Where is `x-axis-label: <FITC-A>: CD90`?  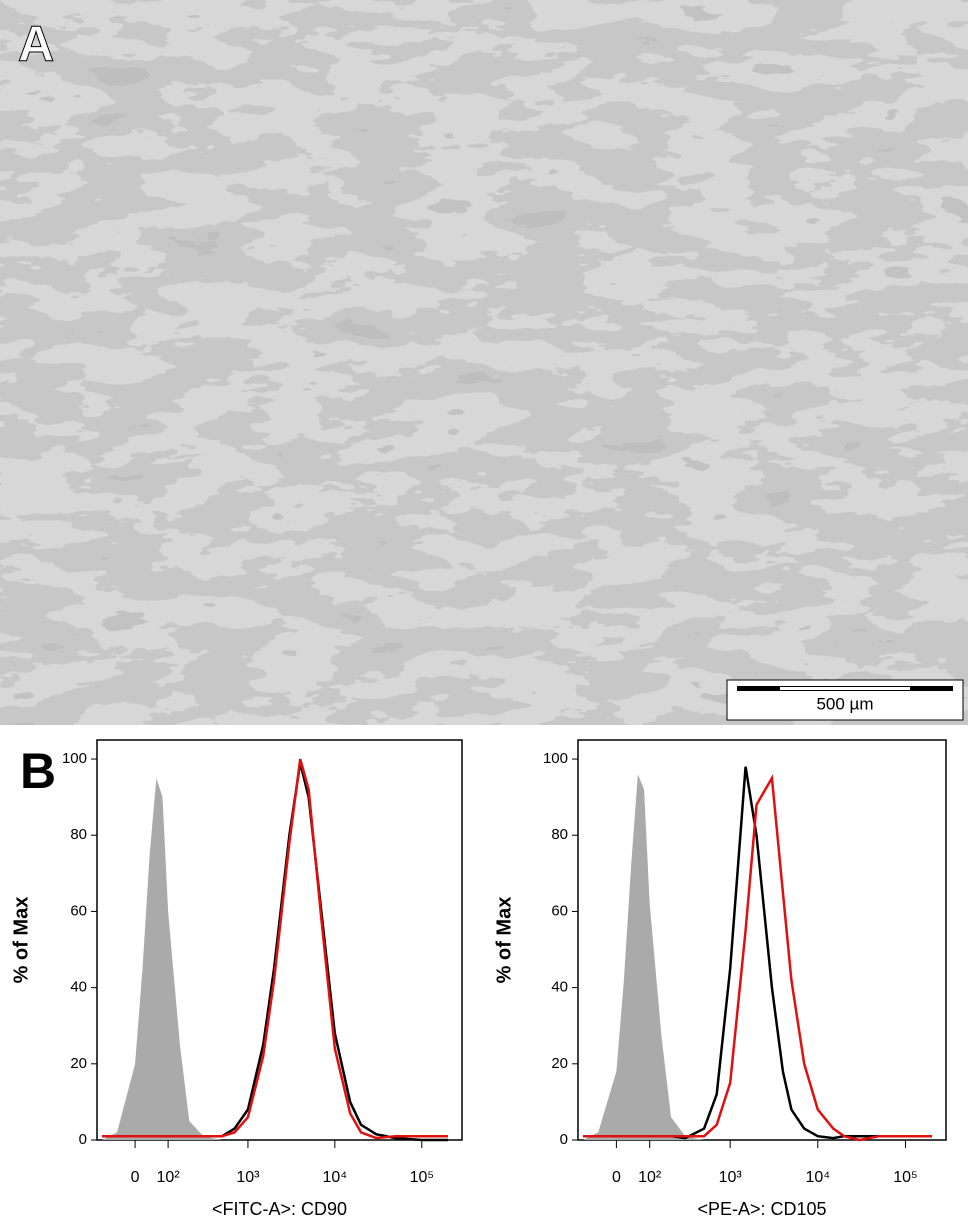
x-axis-label: <FITC-A>: CD90 is located at coordinates (279, 1209).